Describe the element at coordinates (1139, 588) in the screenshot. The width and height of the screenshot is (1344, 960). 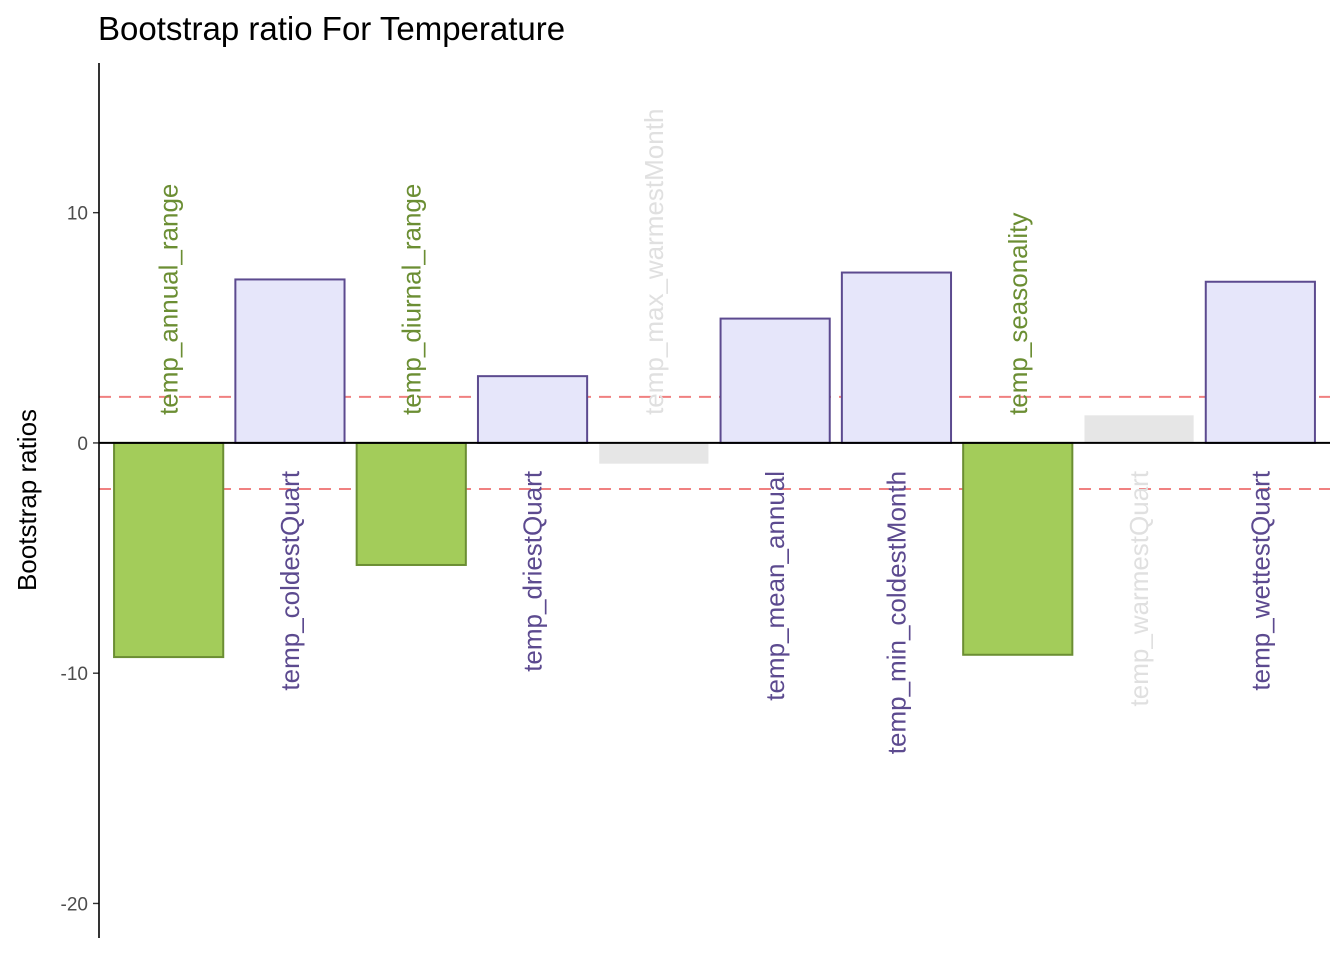
I see `bar-label: temp_warmestQuart` at that location.